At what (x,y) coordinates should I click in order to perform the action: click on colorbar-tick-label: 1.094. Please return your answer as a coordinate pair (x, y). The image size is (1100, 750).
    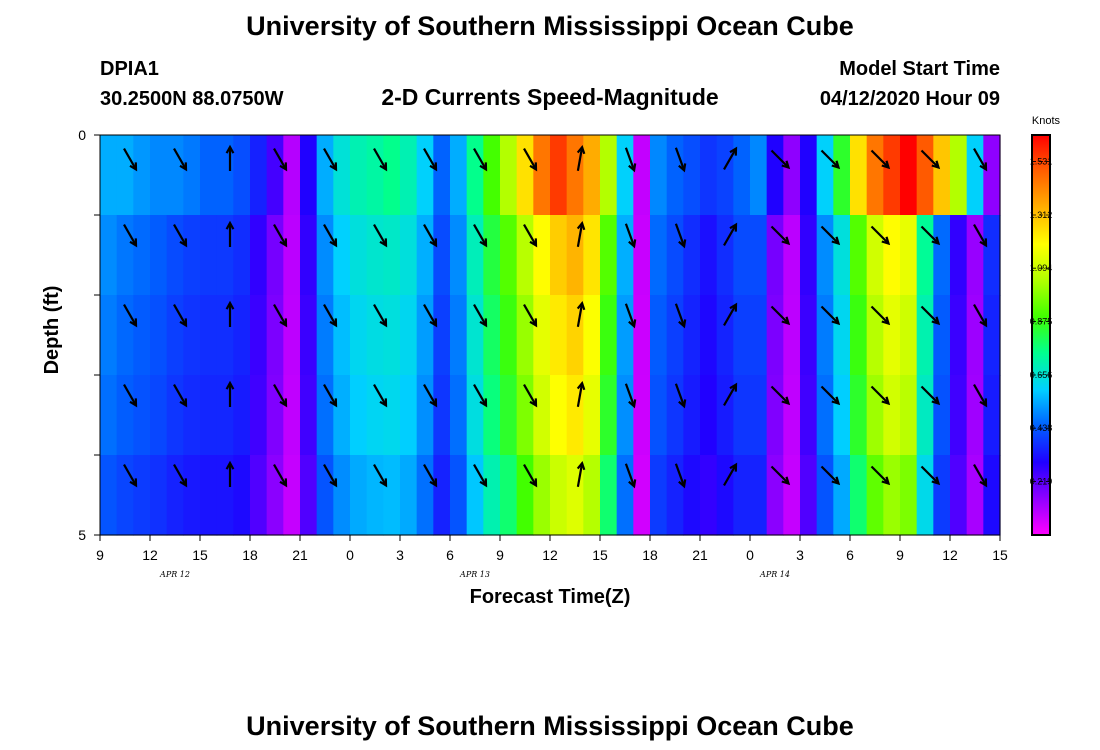
    Looking at the image, I should click on (1041, 268).